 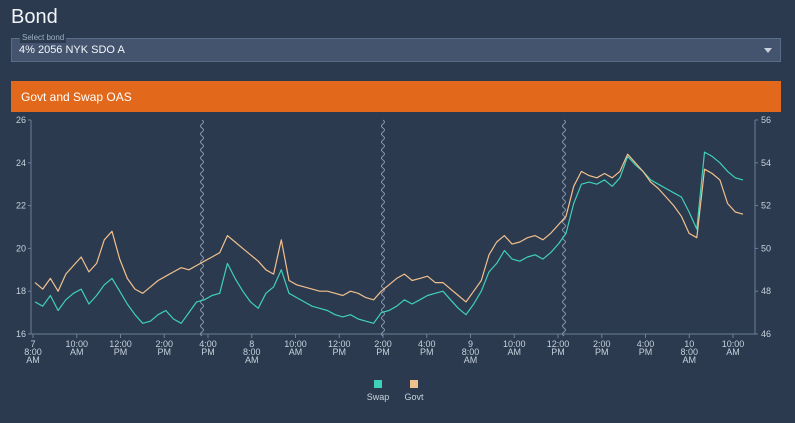 What do you see at coordinates (251, 344) in the screenshot?
I see `x-tick-label: 8` at bounding box center [251, 344].